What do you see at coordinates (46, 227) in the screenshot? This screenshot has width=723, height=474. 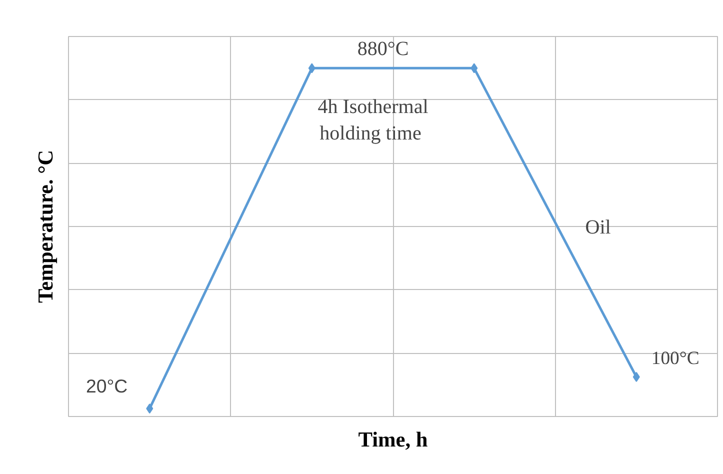 I see `y-axis-title: Temperature. °C` at bounding box center [46, 227].